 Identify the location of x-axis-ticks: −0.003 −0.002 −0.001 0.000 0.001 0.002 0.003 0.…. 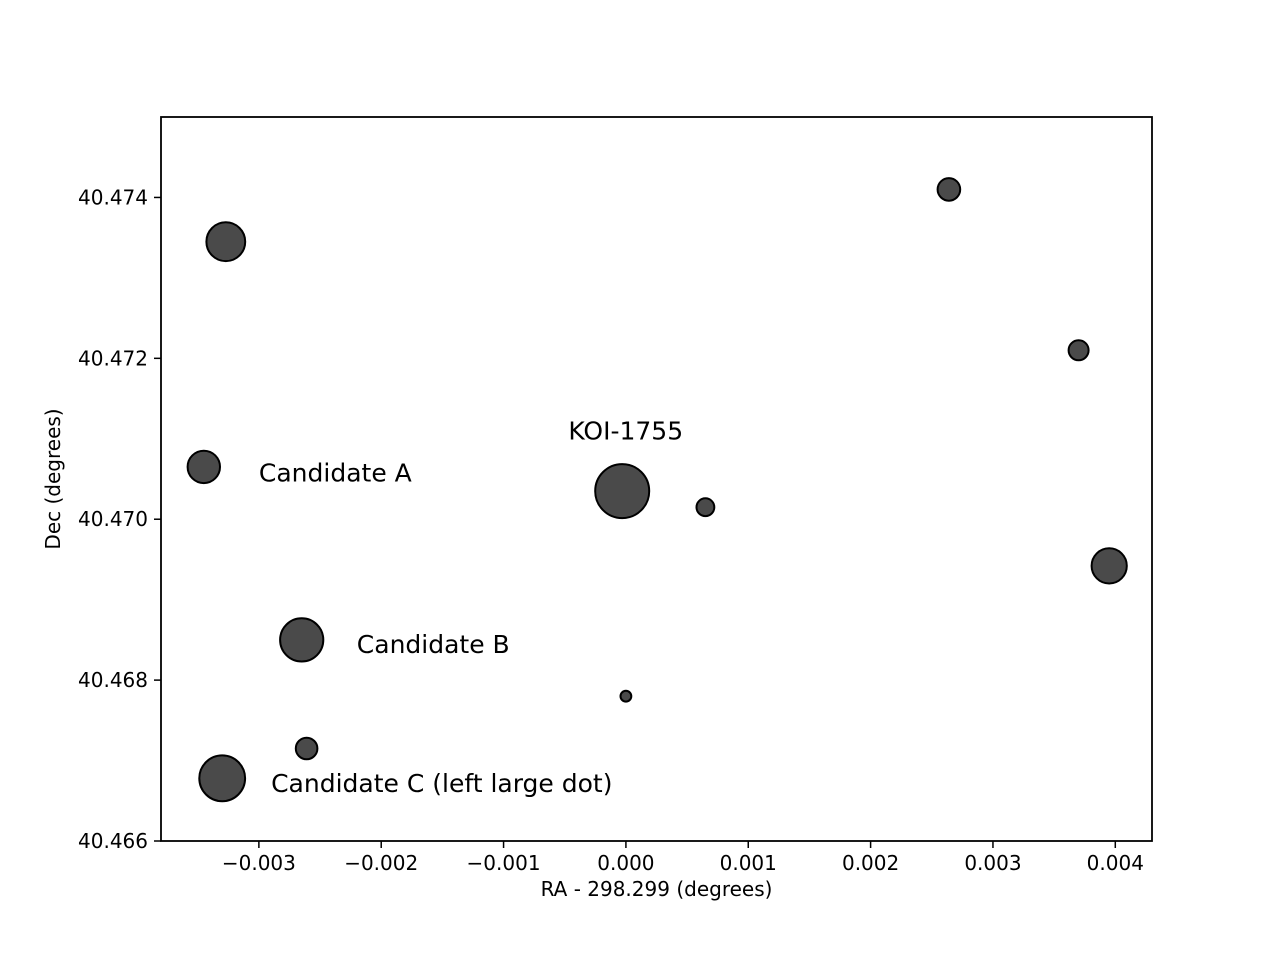
(683, 858).